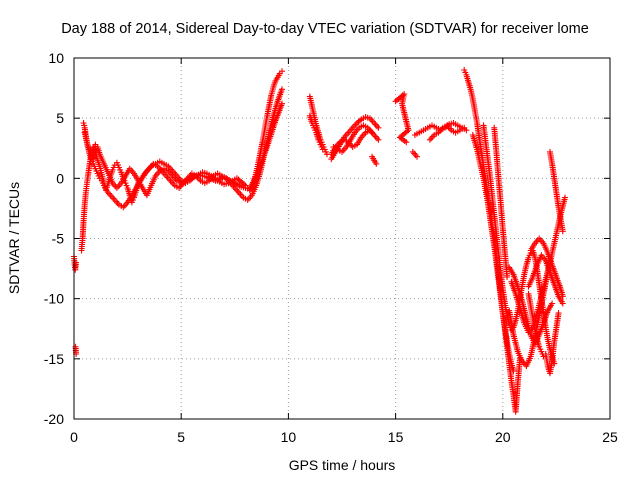 The width and height of the screenshot is (640, 480). Describe the element at coordinates (58, 239) in the screenshot. I see `y-tick-label: -5` at that location.